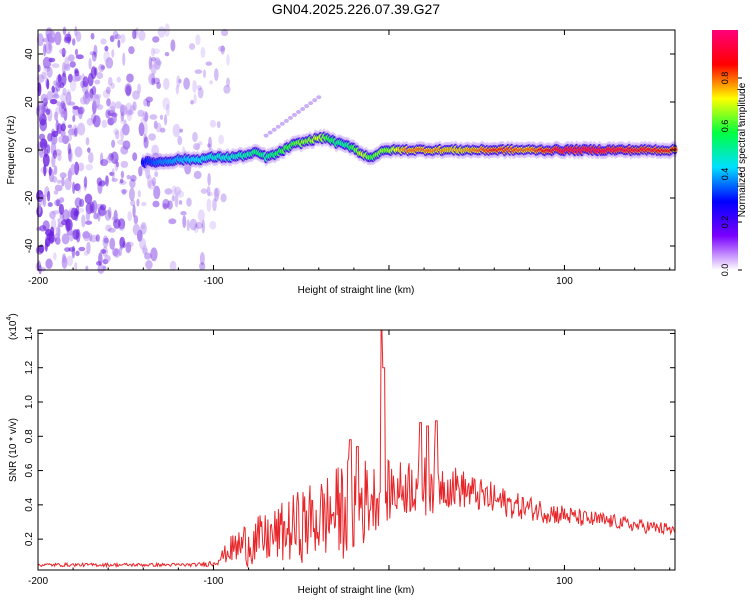  Describe the element at coordinates (29, 54) in the screenshot. I see `y-tick-label: 40` at that location.